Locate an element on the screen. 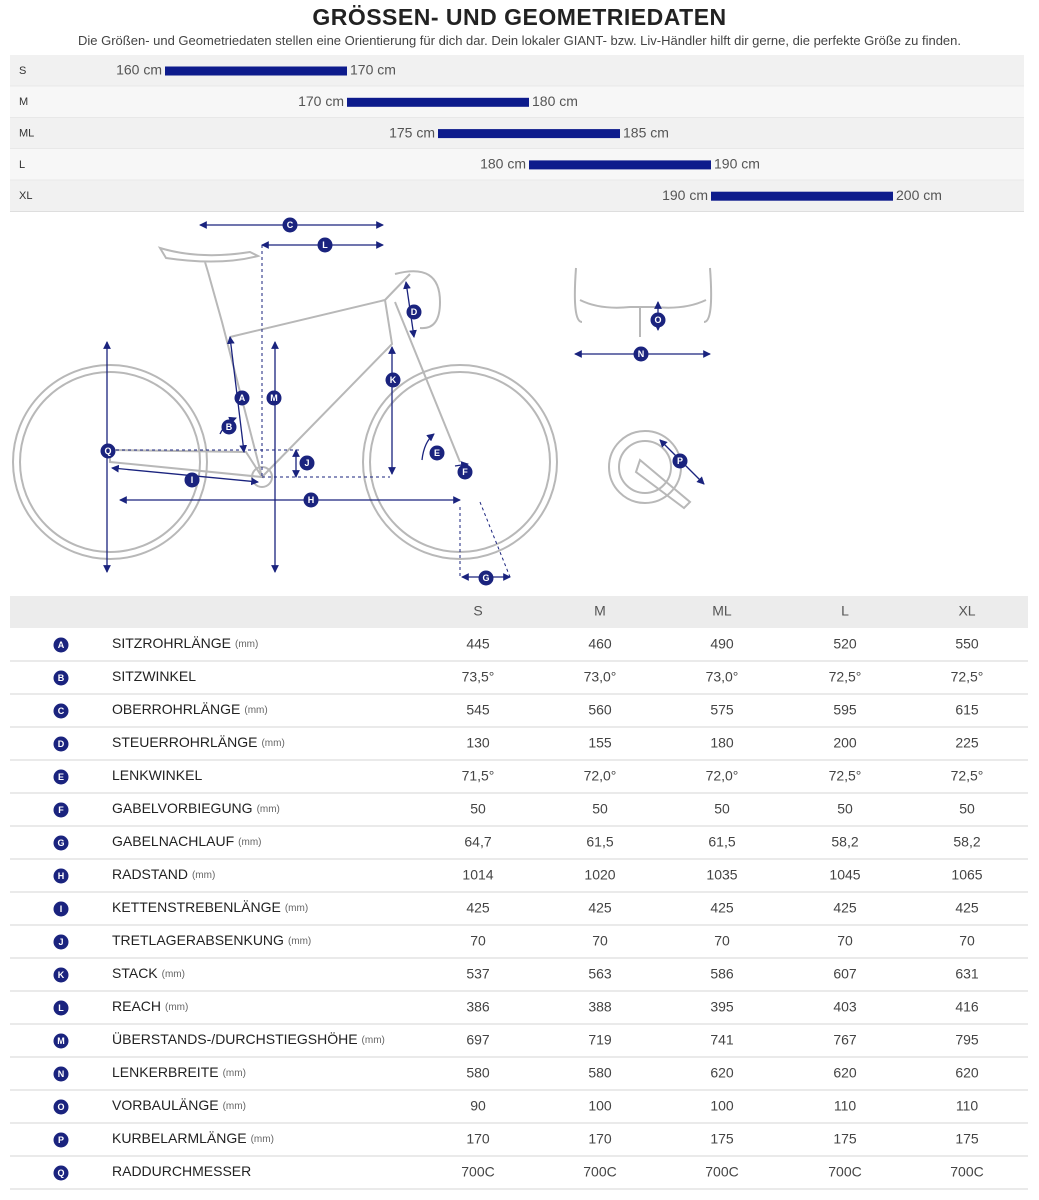 This screenshot has height=1200, width=1039. name: RADDURCHMESSER is located at coordinates (181, 1171).